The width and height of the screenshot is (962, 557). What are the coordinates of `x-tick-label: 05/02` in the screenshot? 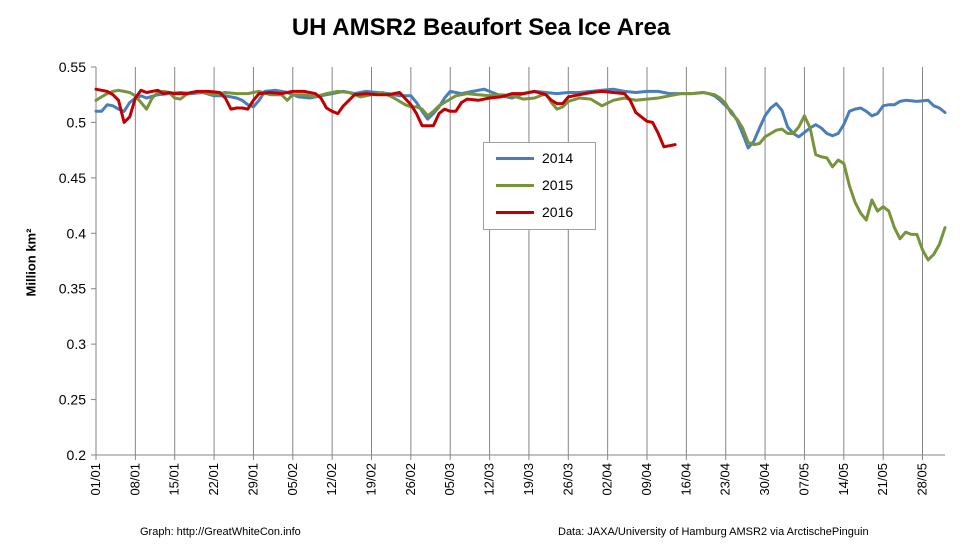 It's located at (292, 479).